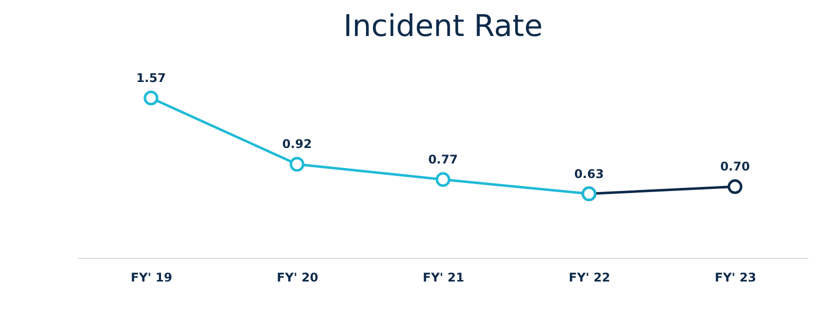  Describe the element at coordinates (443, 277) in the screenshot. I see `x-tick-label: FY' 21` at that location.